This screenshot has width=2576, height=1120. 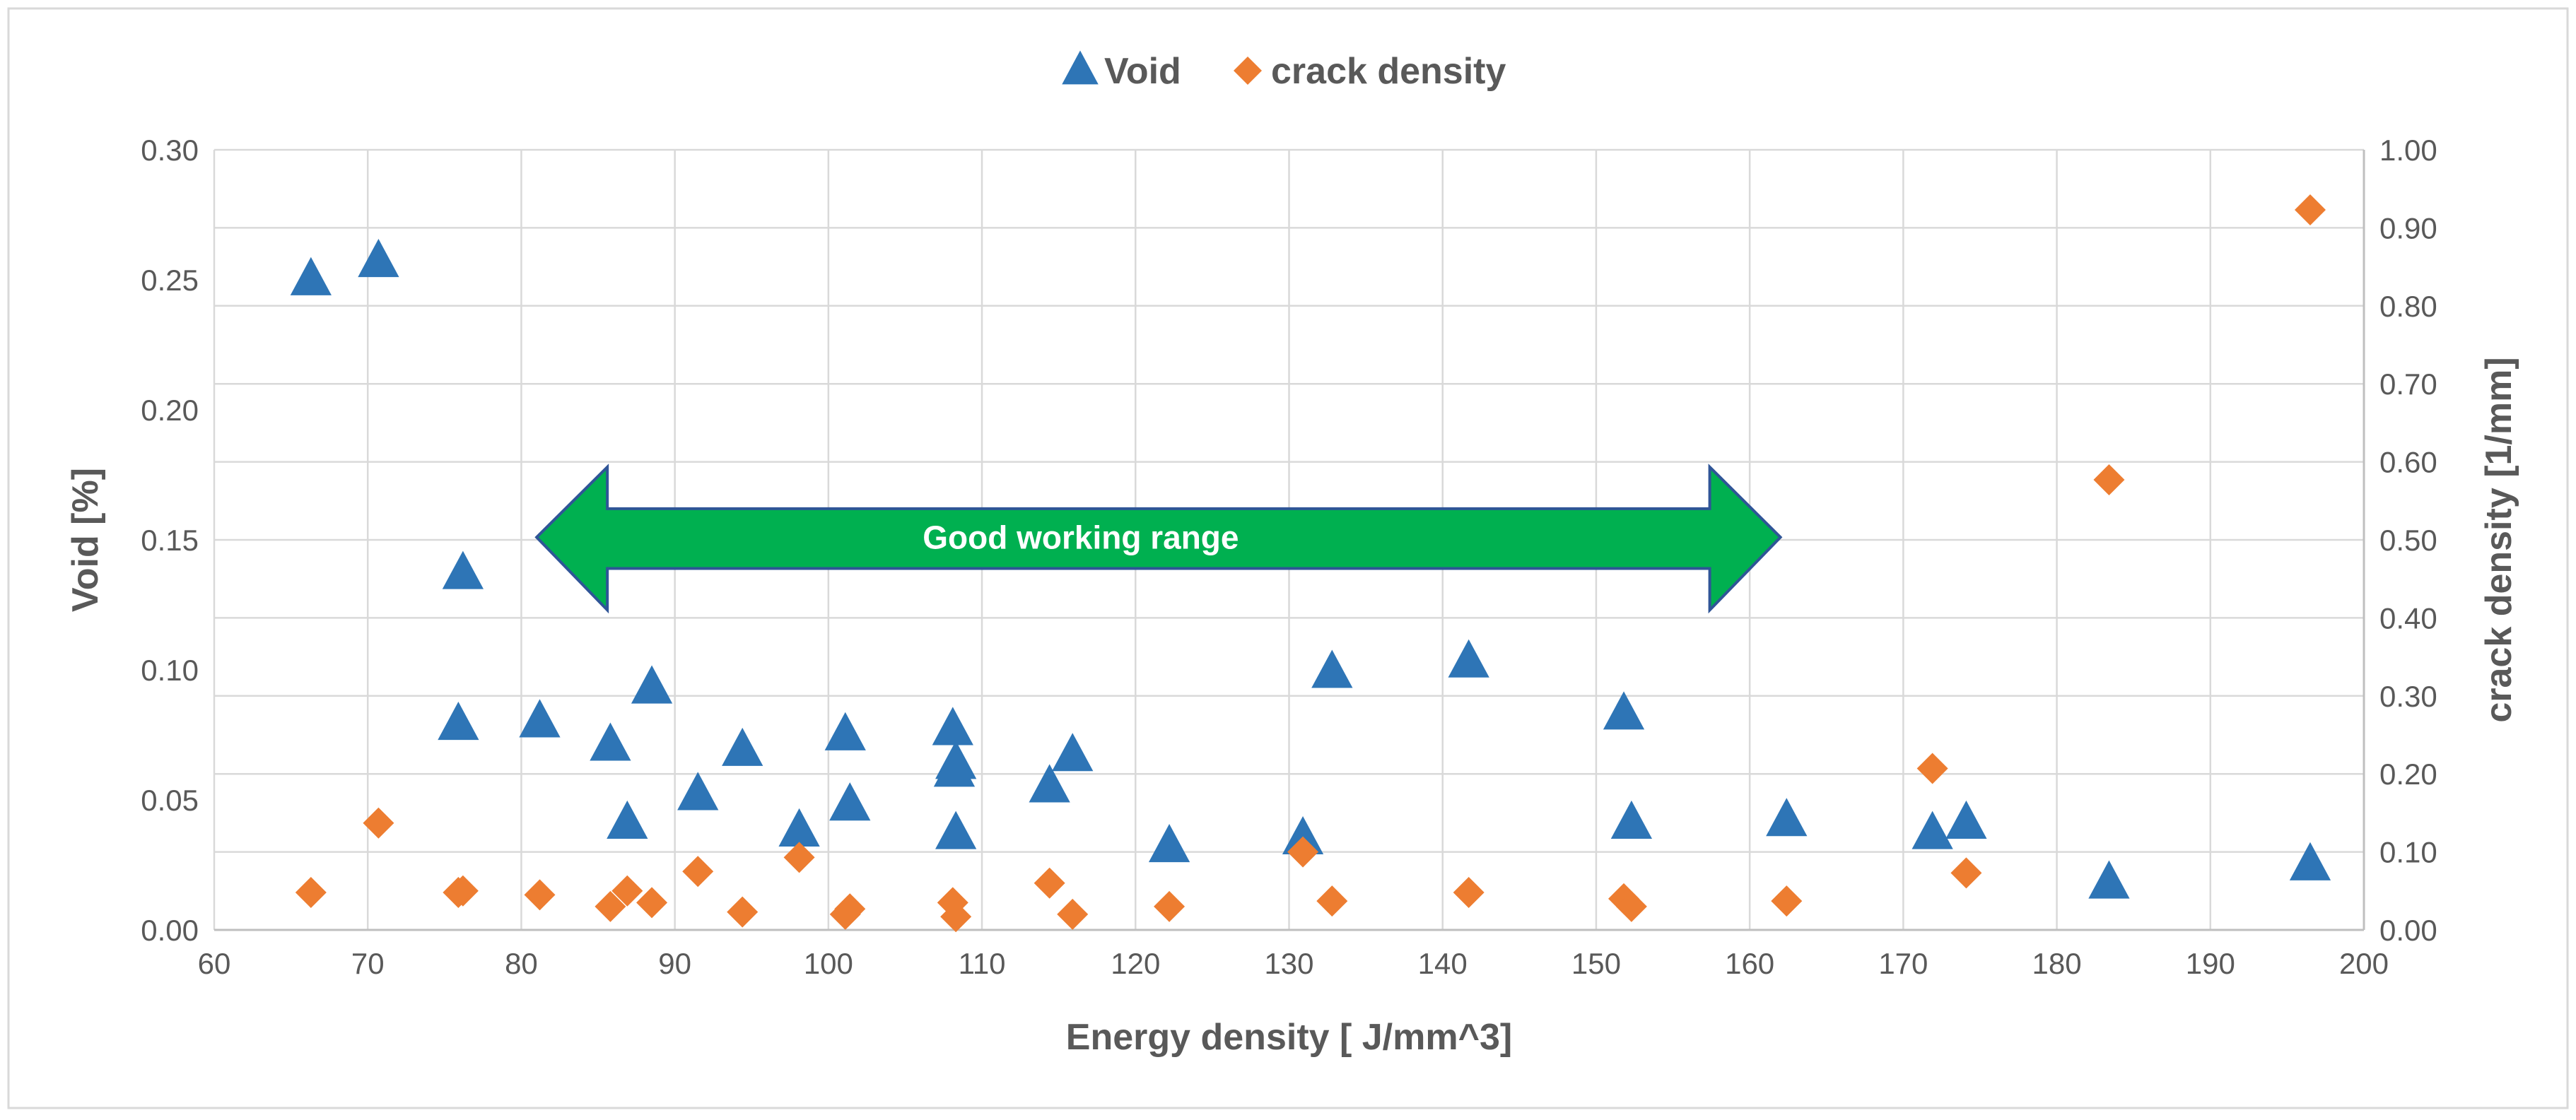 I want to click on annotations: Good working range, so click(x=1159, y=539).